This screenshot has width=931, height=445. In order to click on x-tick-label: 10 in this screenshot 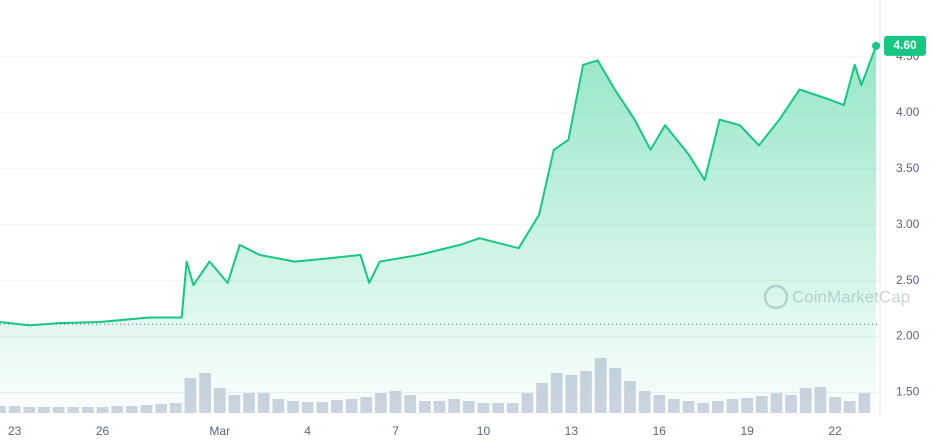, I will do `click(484, 431)`.